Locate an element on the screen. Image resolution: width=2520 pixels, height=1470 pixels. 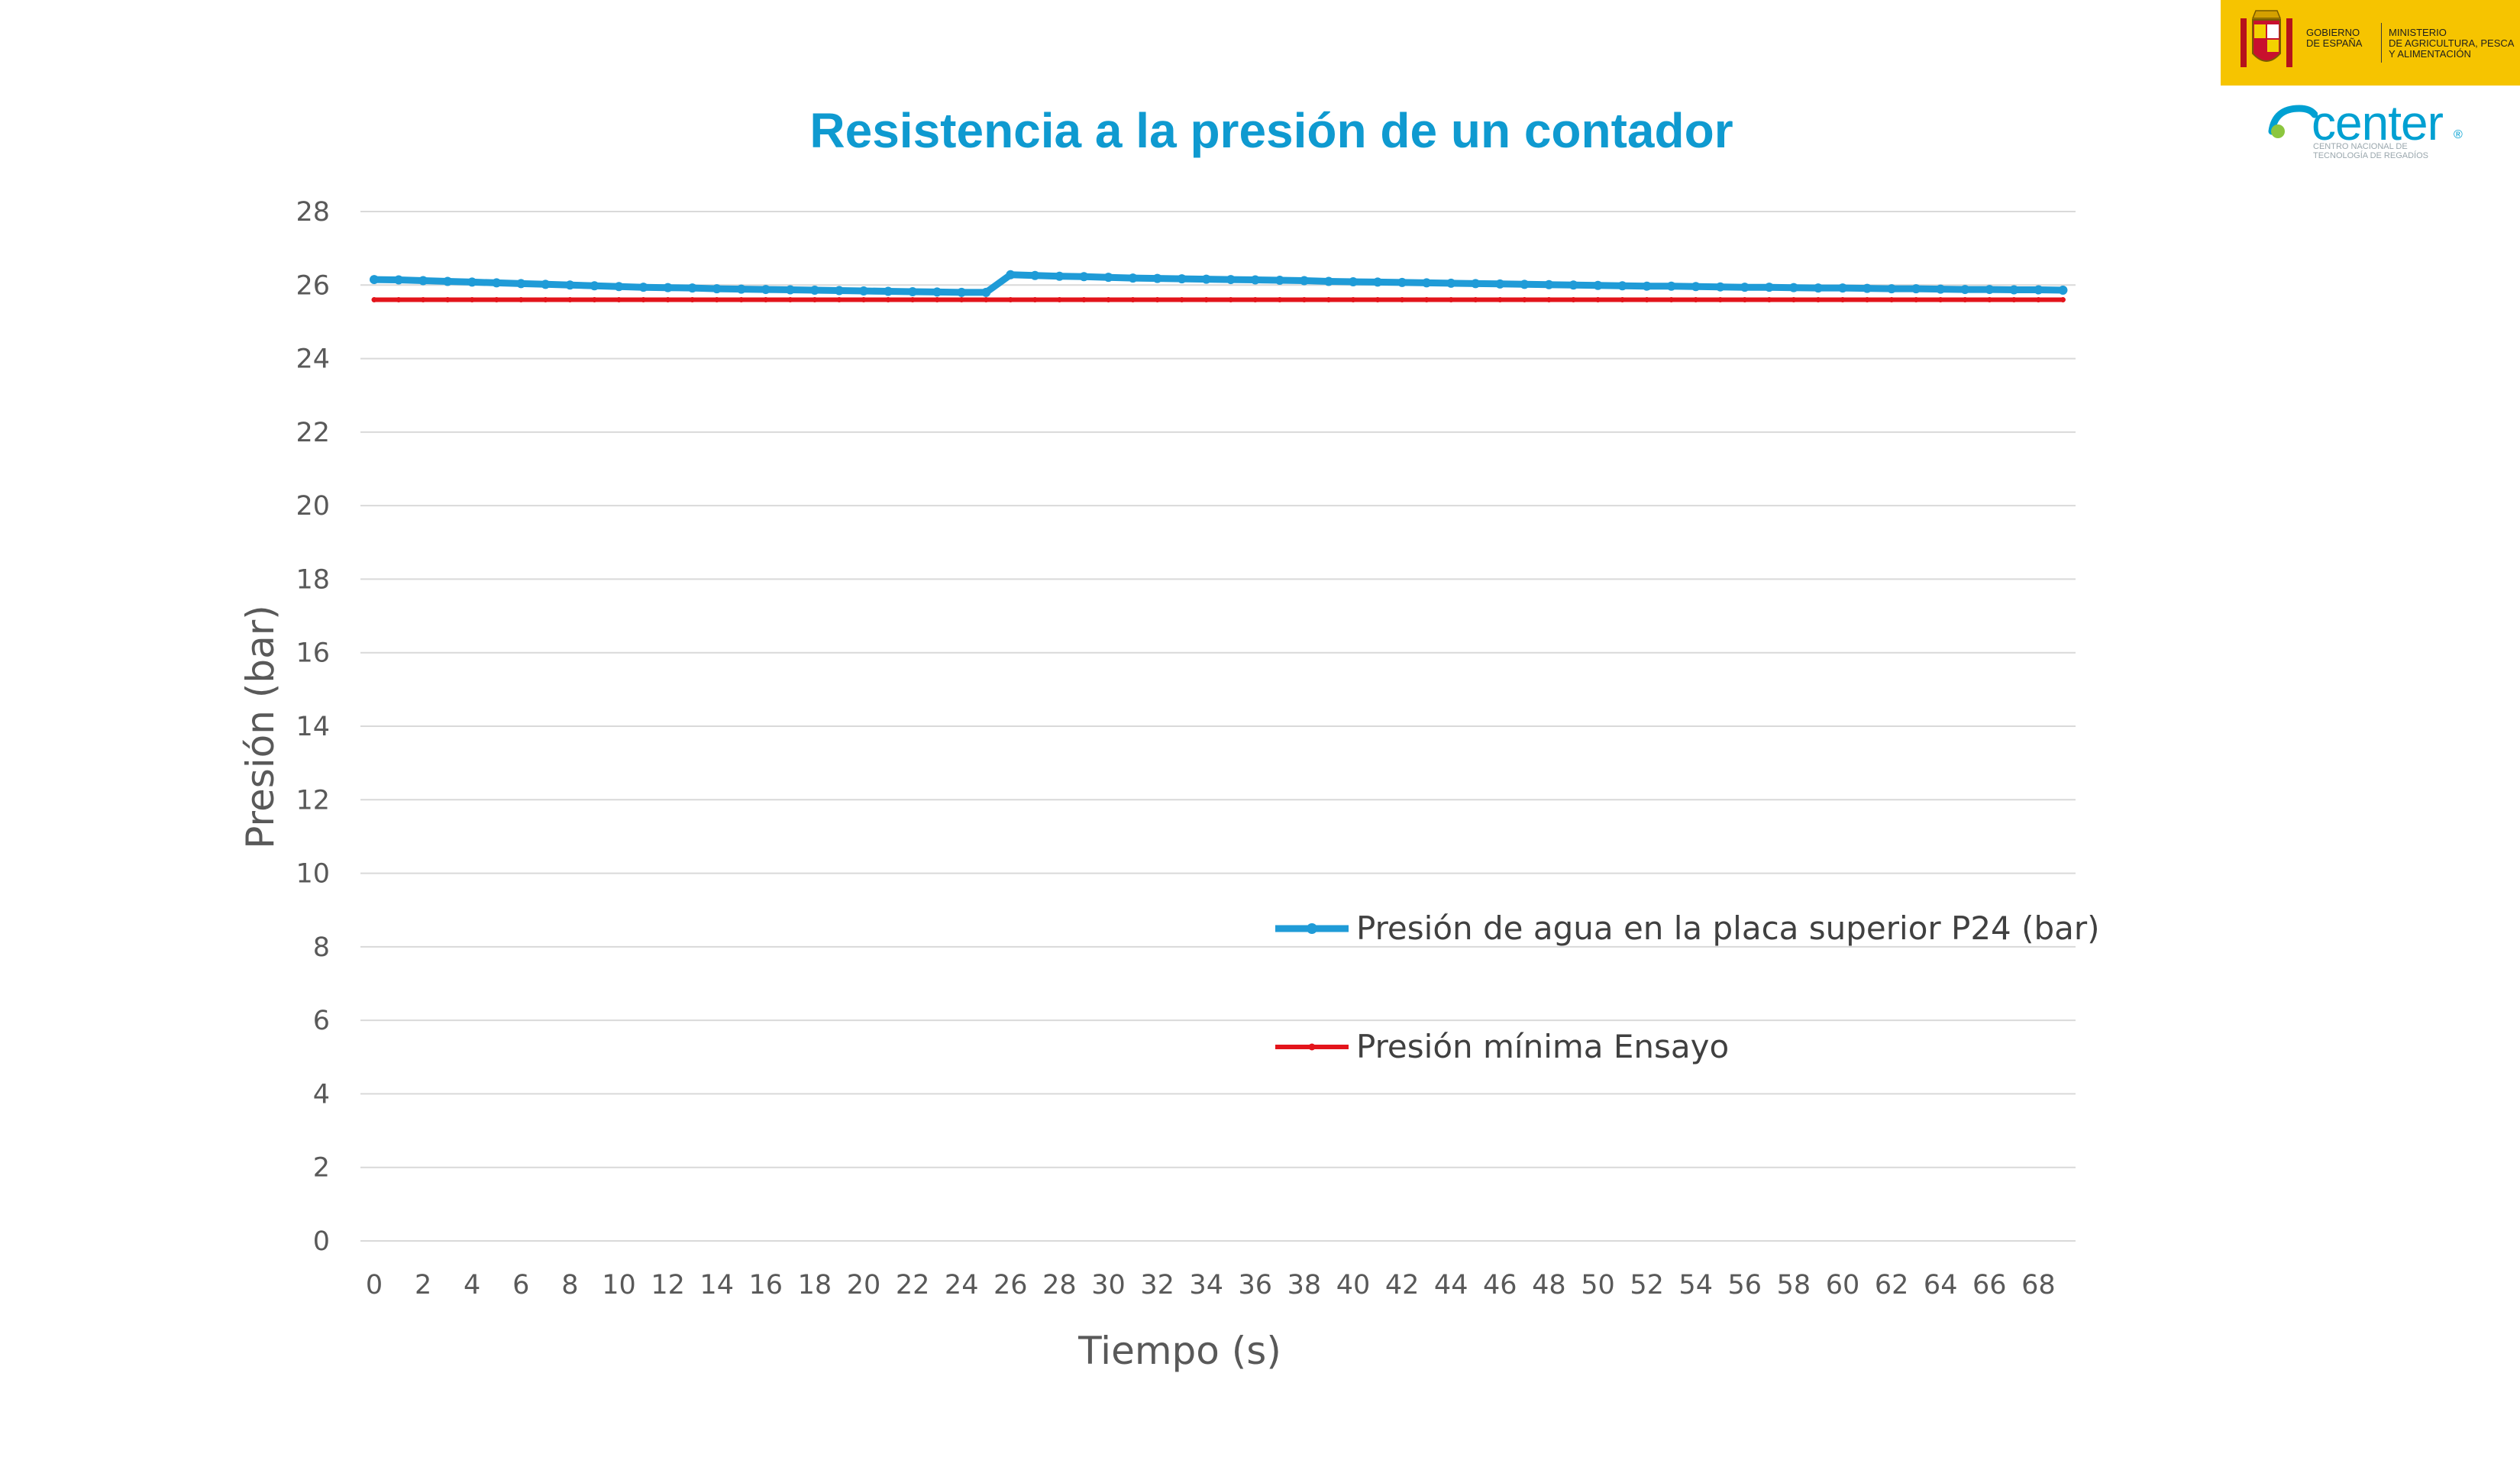
center-swoosh-icon is located at coordinates (2293, 122).